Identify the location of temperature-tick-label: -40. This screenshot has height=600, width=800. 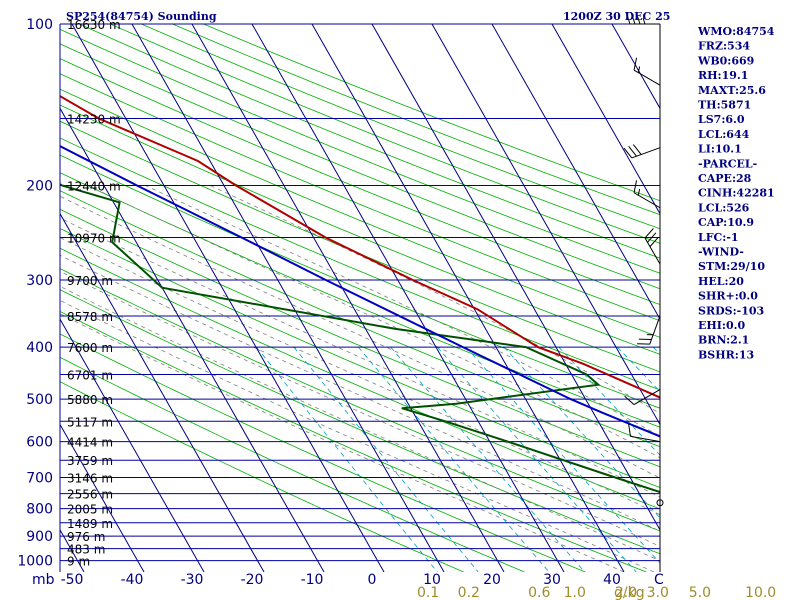
(132, 580).